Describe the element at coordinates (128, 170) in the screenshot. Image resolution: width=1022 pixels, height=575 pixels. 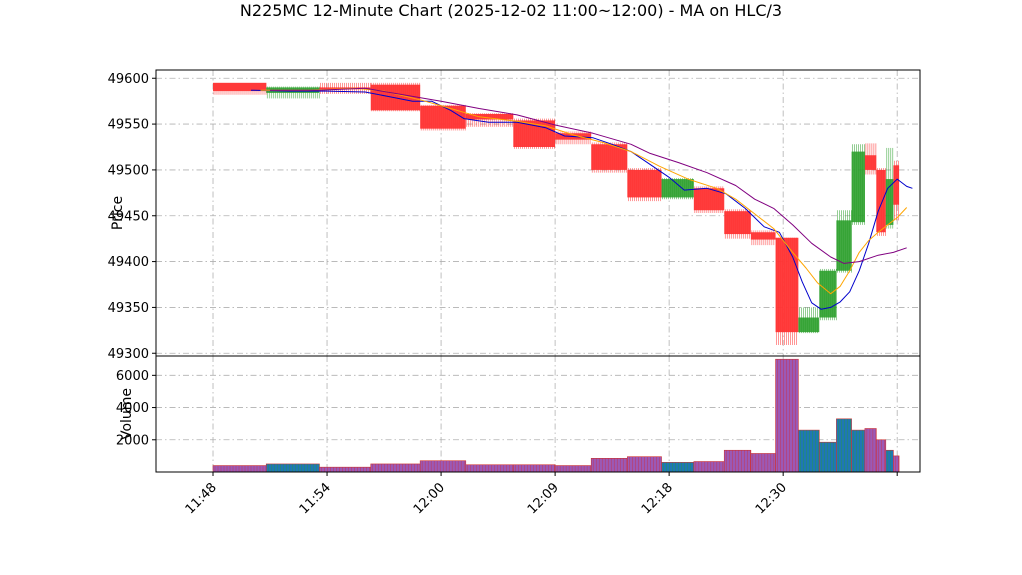
I see `price-y-tick-label: 49500` at that location.